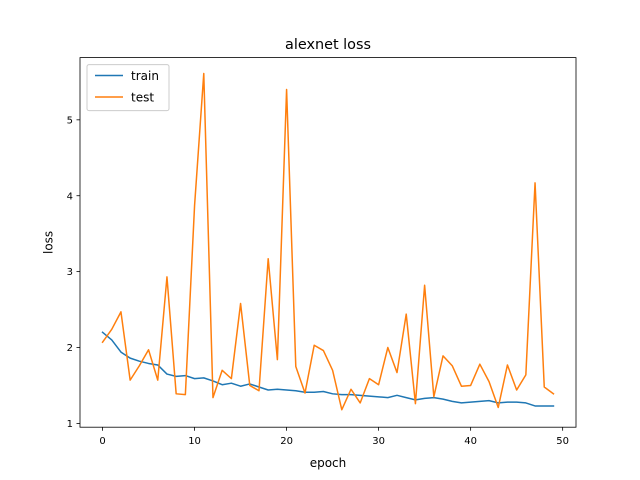  What do you see at coordinates (70, 120) in the screenshot?
I see `y-tick-label: 5` at bounding box center [70, 120].